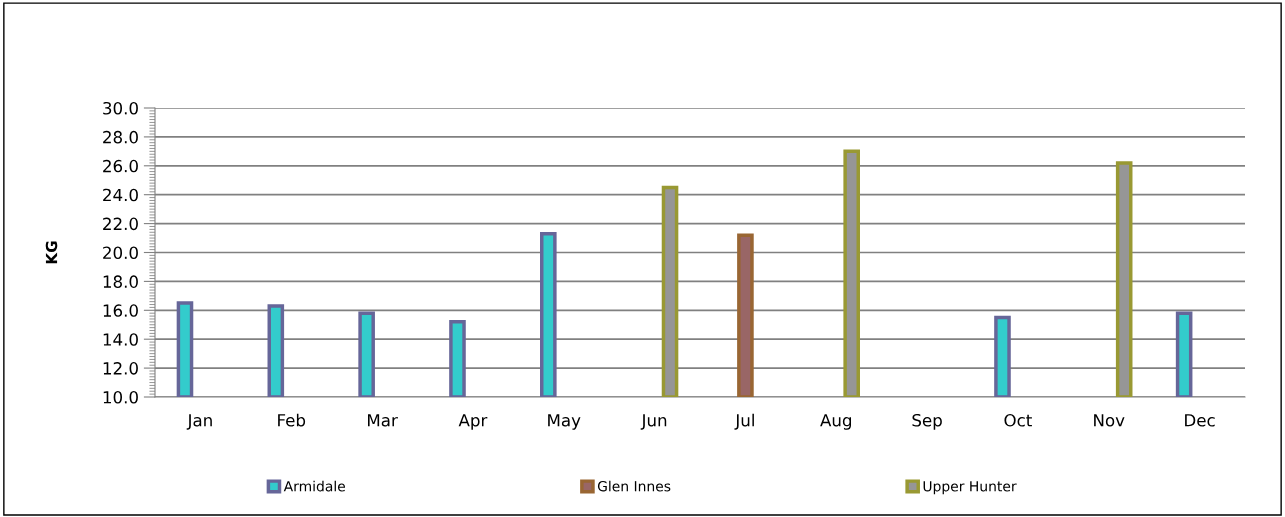 The height and width of the screenshot is (517, 1285). What do you see at coordinates (292, 420) in the screenshot?
I see `x-tick-label: Feb` at bounding box center [292, 420].